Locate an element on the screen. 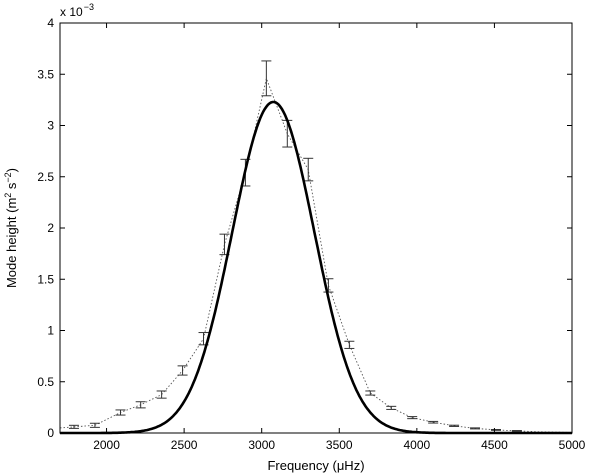 Image resolution: width=590 pixels, height=474 pixels. x-axis-label: Frequency (μHz) is located at coordinates (315, 465).